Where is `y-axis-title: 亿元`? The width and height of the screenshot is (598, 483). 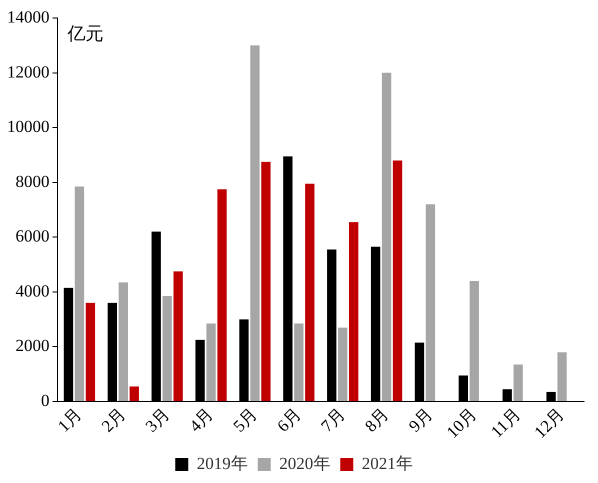
y-axis-title: 亿元 is located at coordinates (85, 34).